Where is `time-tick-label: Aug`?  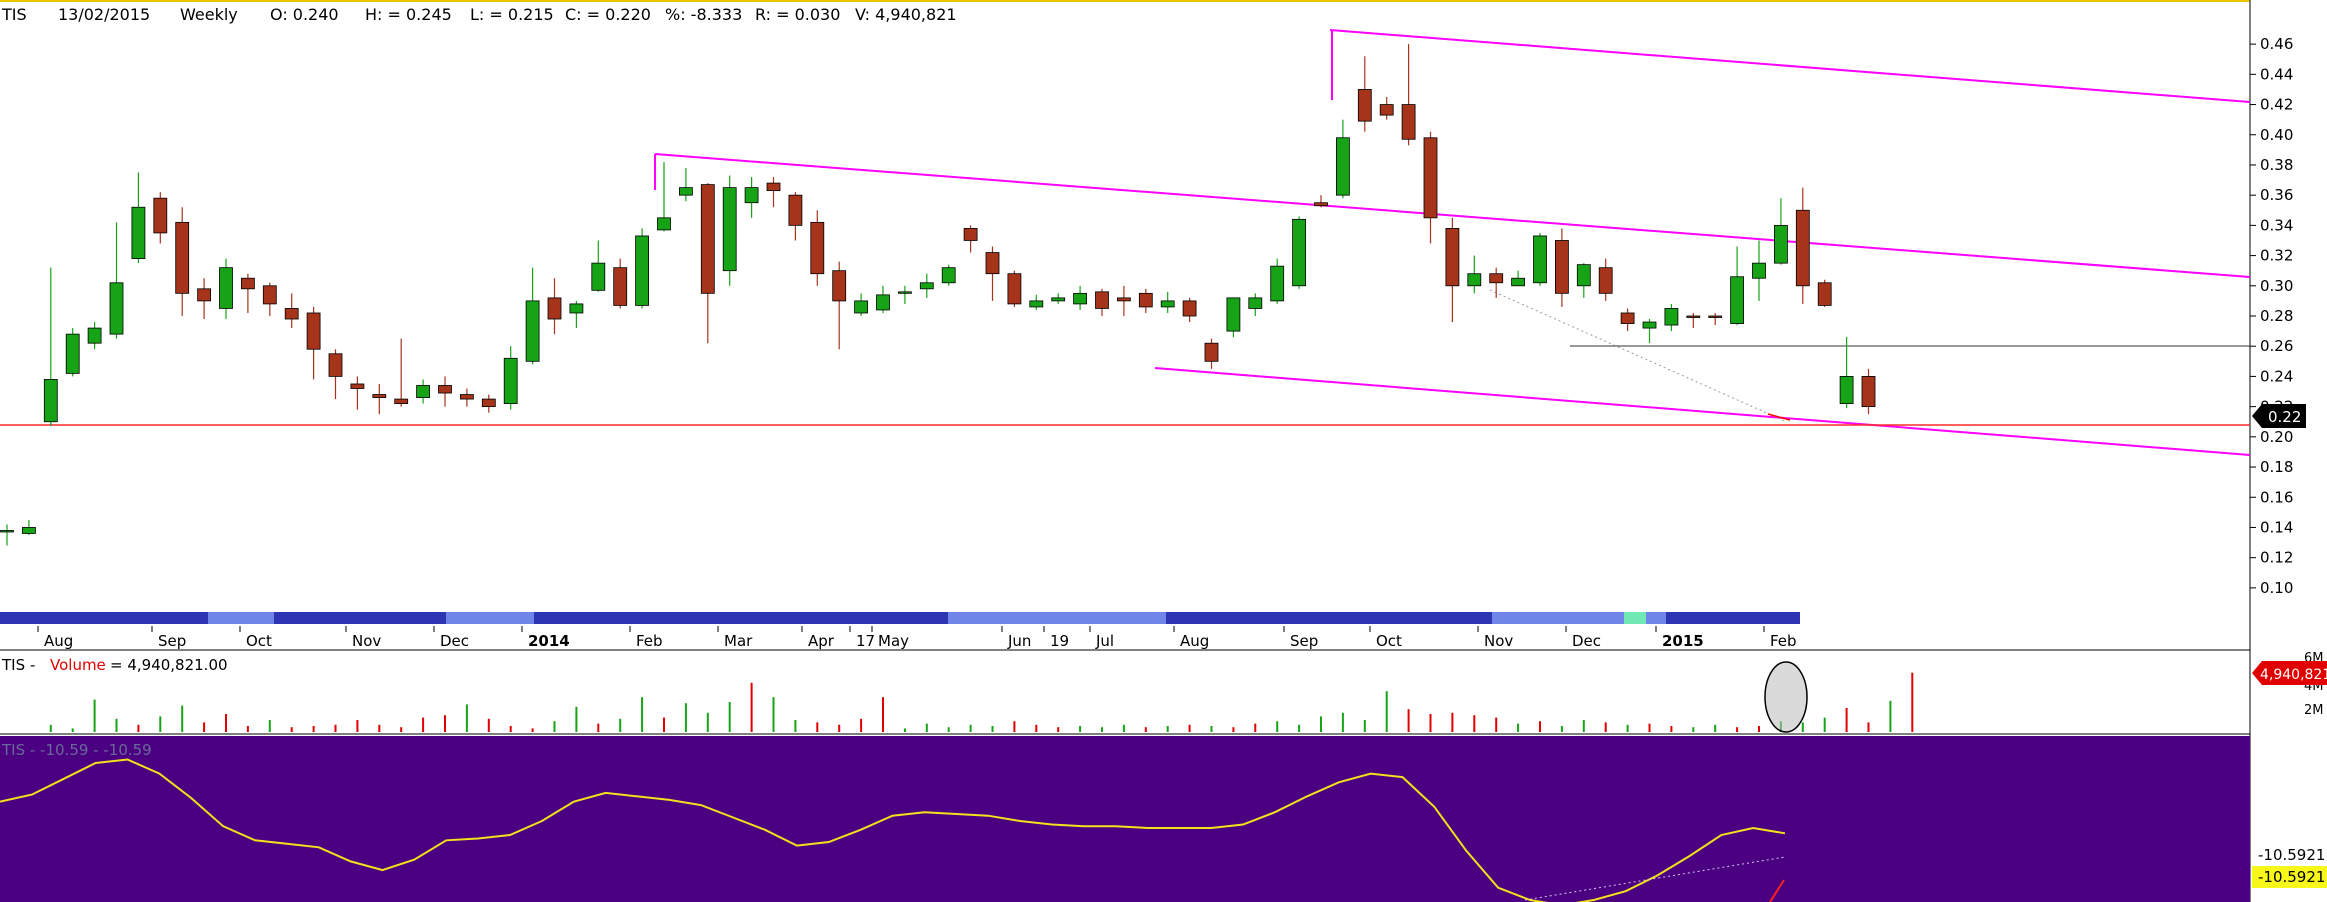
time-tick-label: Aug is located at coordinates (58, 641).